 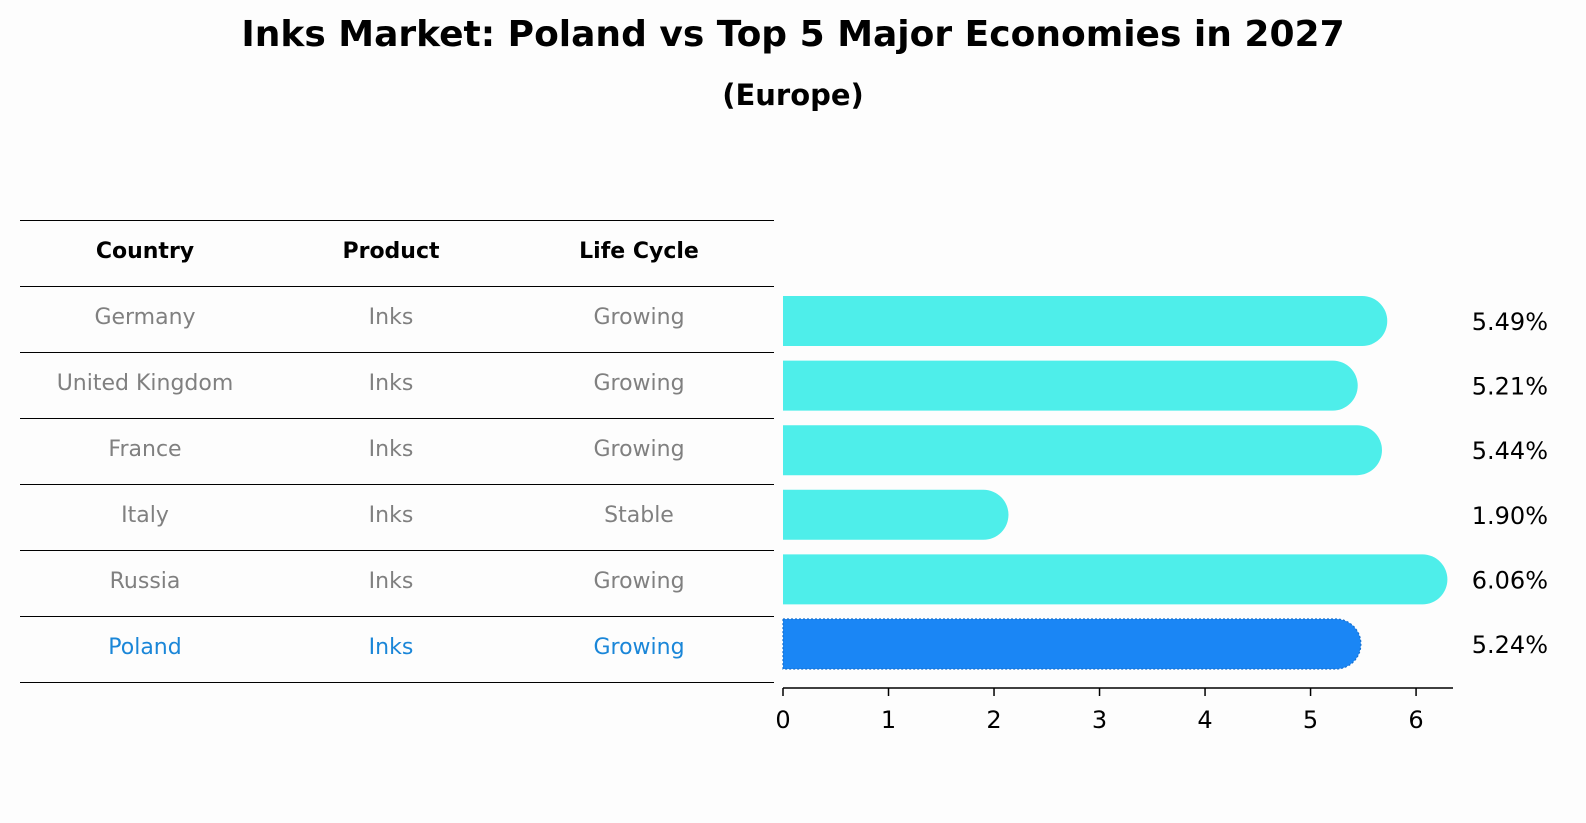 I want to click on bar-highlight, so click(x=1072, y=644).